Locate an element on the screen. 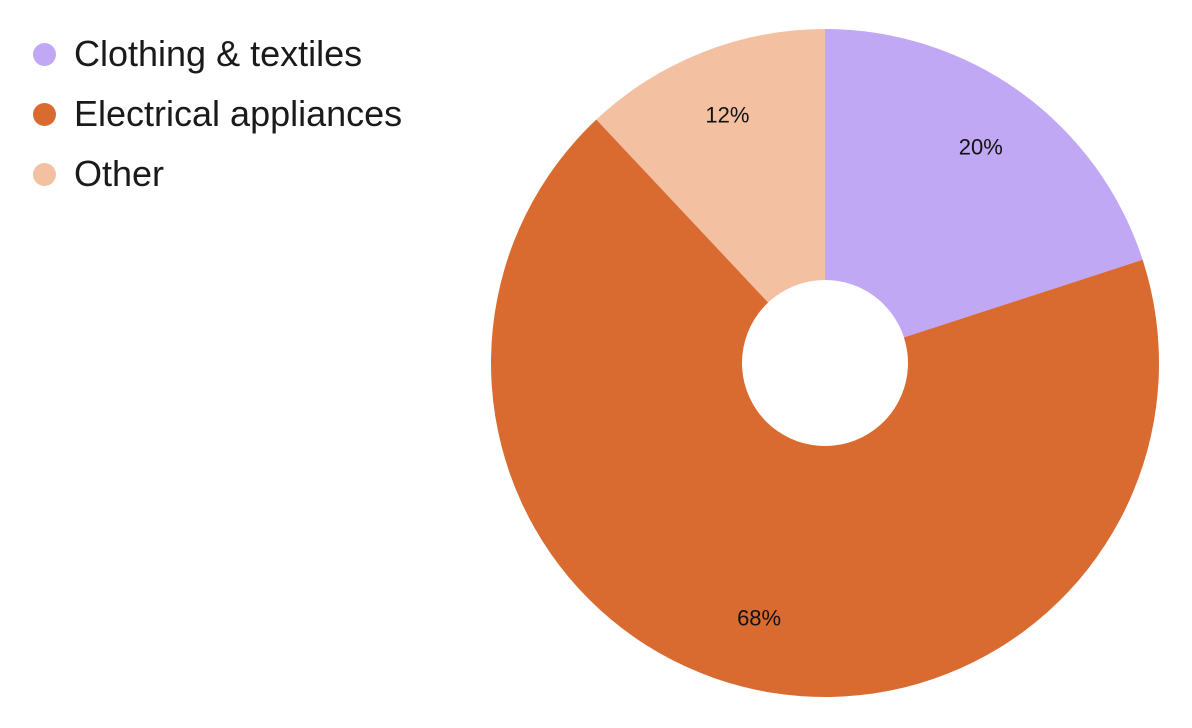 This screenshot has height=728, width=1192. slice-clothing-textiles is located at coordinates (984, 183).